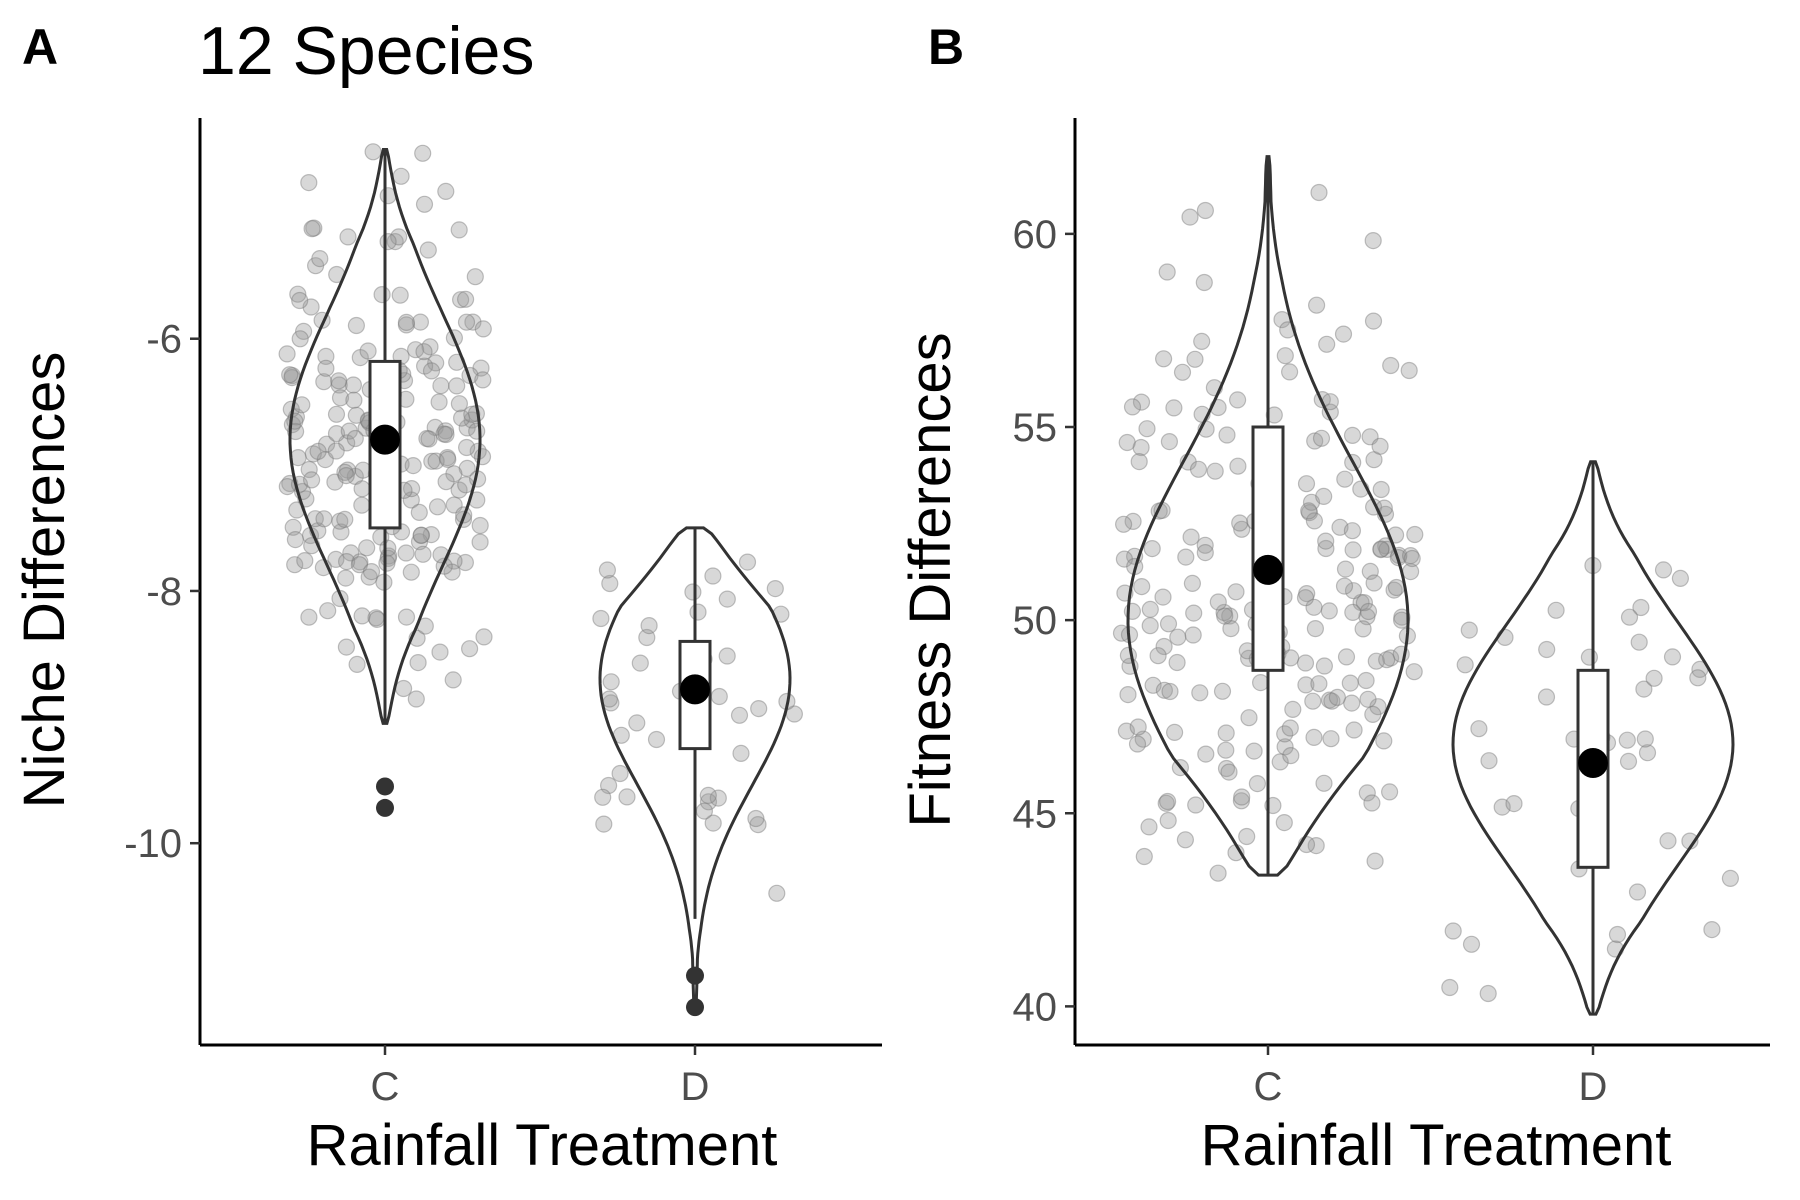 Image resolution: width=1800 pixels, height=1200 pixels. What do you see at coordinates (40, 47) in the screenshot?
I see `panel-a-label: A` at bounding box center [40, 47].